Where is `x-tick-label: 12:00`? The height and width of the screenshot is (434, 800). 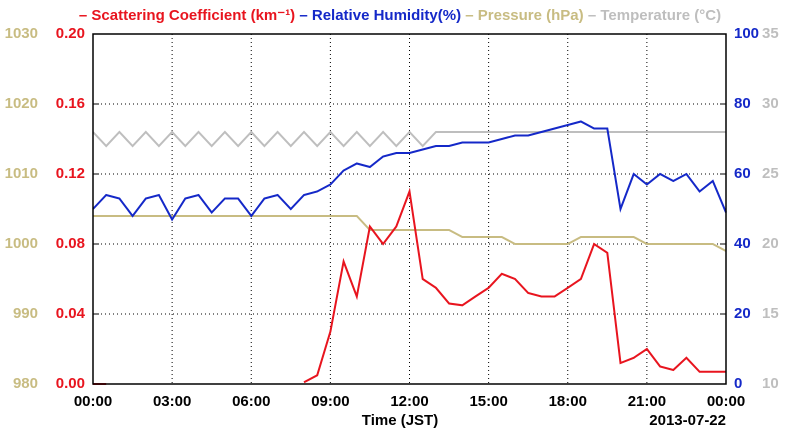
x-tick-label: 12:00 is located at coordinates (409, 401).